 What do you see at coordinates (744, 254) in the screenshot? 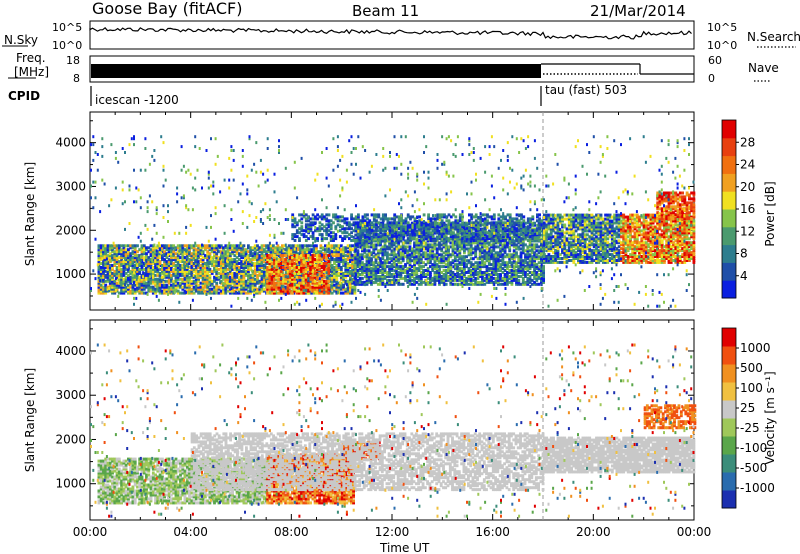
I see `power-colorbar-tick: 8` at bounding box center [744, 254].